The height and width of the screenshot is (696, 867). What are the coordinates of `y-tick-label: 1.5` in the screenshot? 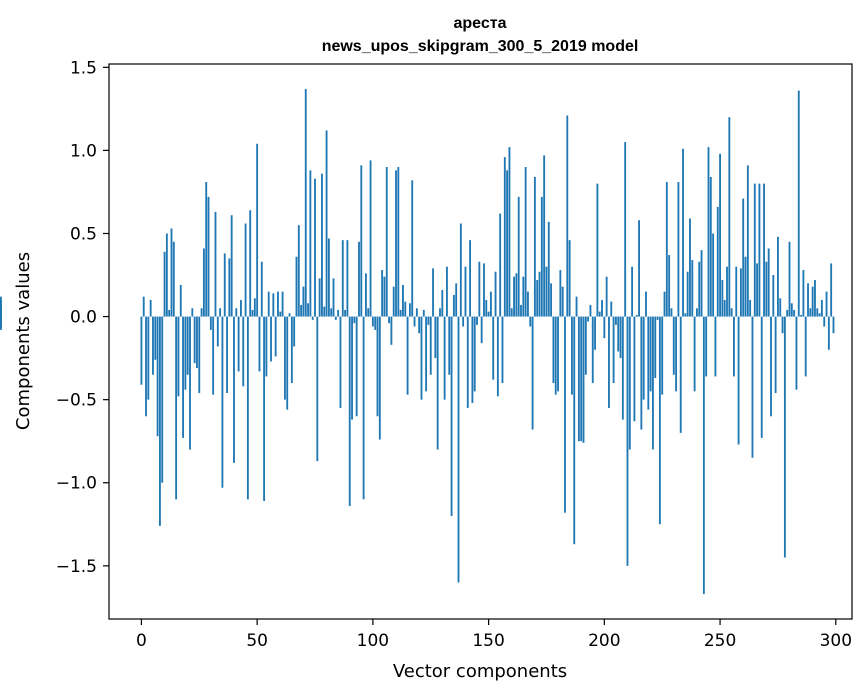 It's located at (83, 68).